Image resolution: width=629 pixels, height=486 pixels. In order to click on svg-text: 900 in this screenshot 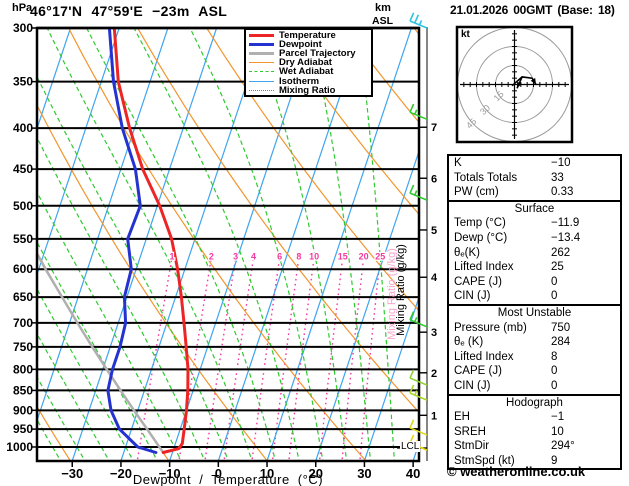, I will do `click(23, 410)`.